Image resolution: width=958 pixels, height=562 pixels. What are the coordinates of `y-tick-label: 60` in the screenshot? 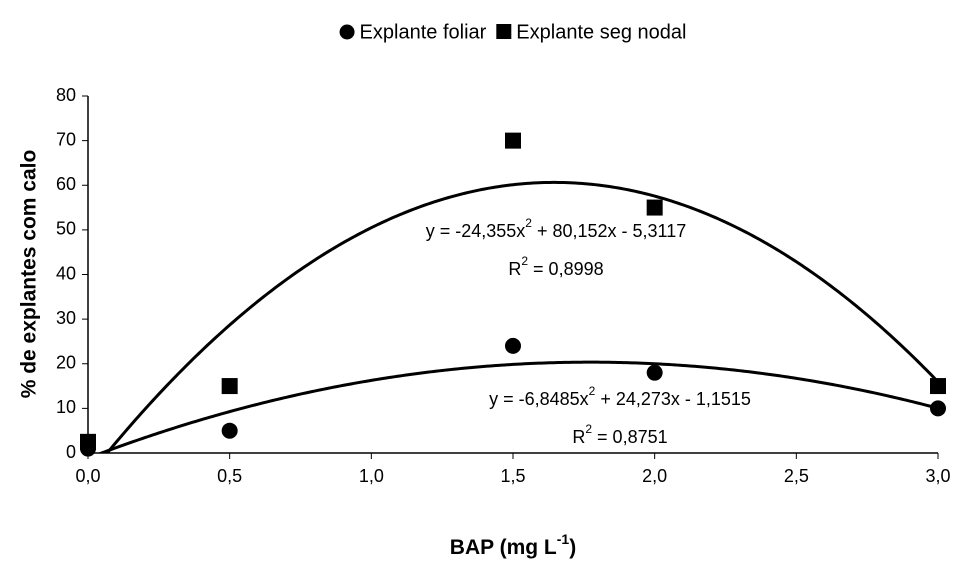 It's located at (66, 184).